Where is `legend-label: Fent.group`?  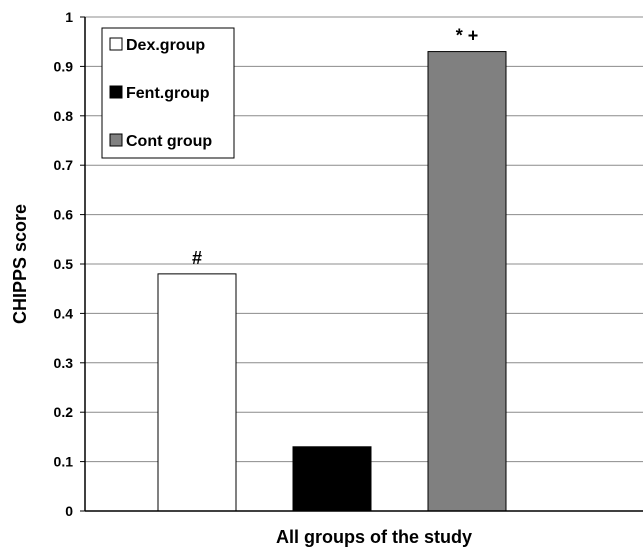 legend-label: Fent.group is located at coordinates (168, 93).